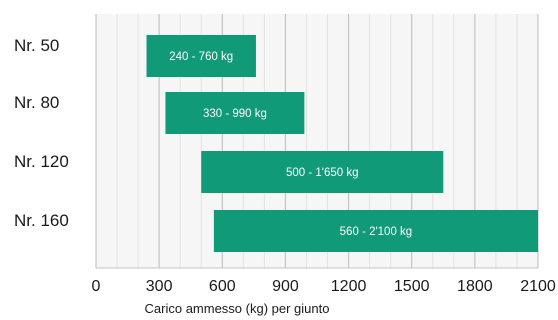 This screenshot has height=320, width=558. I want to click on x-tick-label: 600, so click(222, 286).